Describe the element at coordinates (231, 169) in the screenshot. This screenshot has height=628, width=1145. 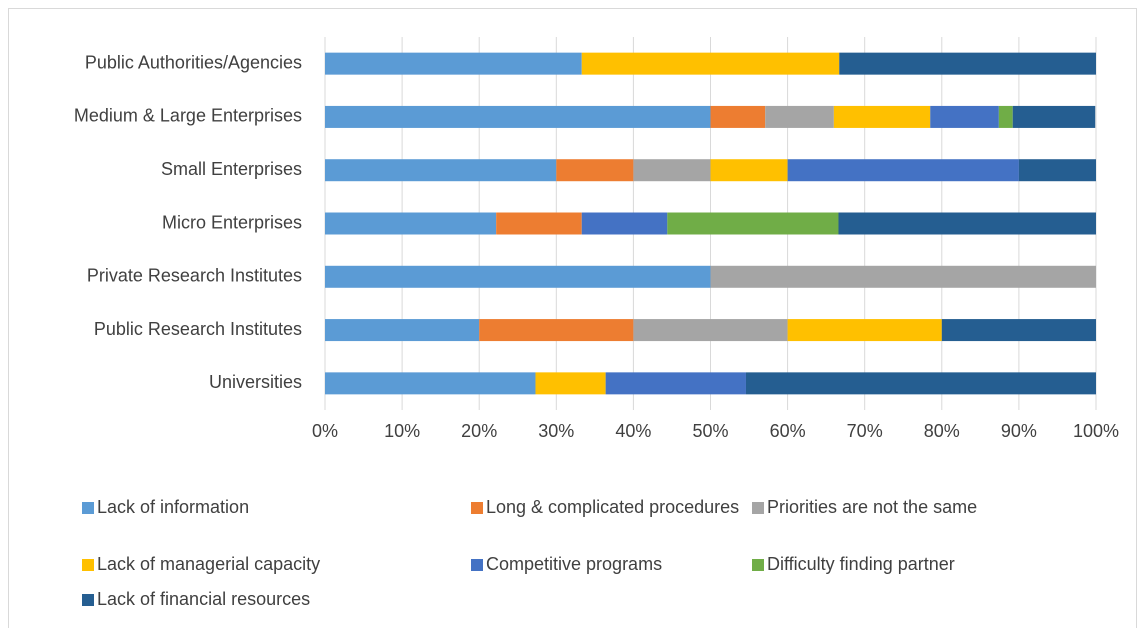
I see `y-tick-label: Small Enterprises` at that location.